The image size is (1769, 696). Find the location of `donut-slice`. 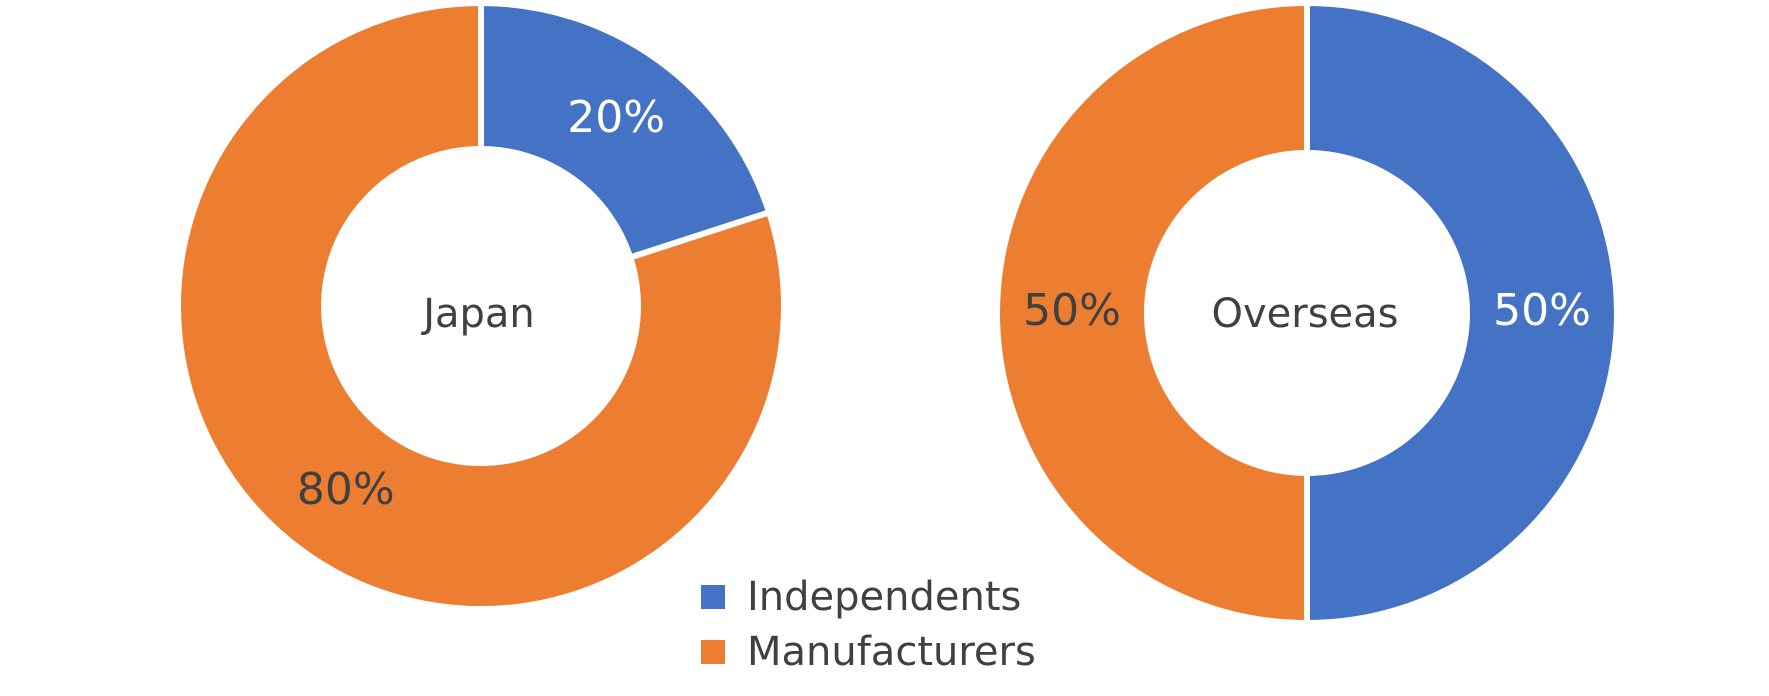

donut-slice is located at coordinates (625, 131).